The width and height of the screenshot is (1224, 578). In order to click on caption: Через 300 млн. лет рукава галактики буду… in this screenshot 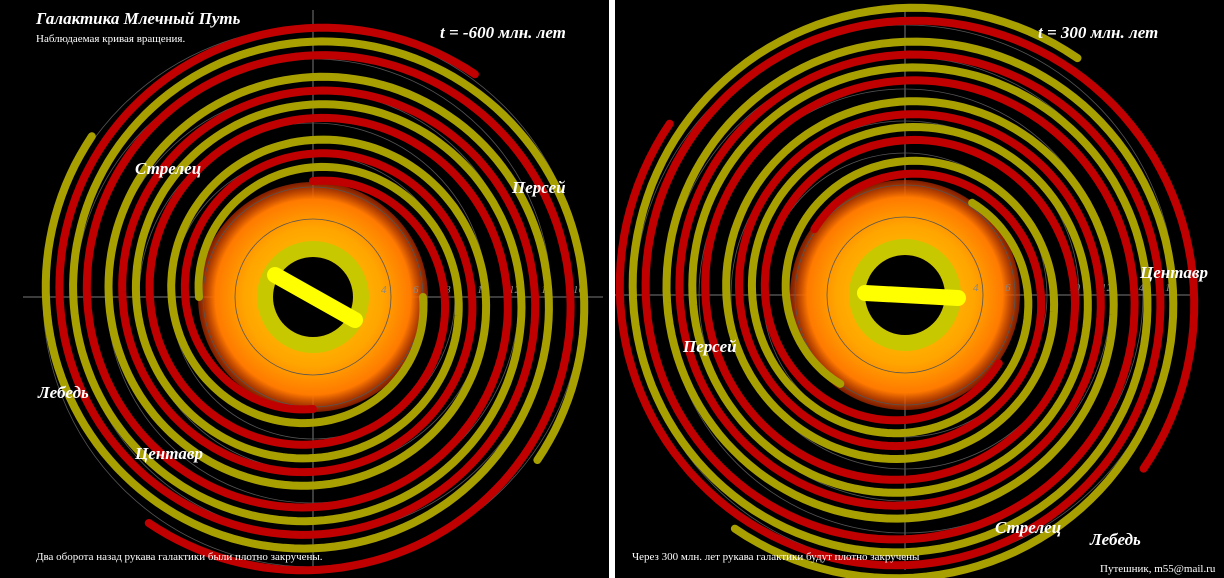, I will do `click(776, 557)`.